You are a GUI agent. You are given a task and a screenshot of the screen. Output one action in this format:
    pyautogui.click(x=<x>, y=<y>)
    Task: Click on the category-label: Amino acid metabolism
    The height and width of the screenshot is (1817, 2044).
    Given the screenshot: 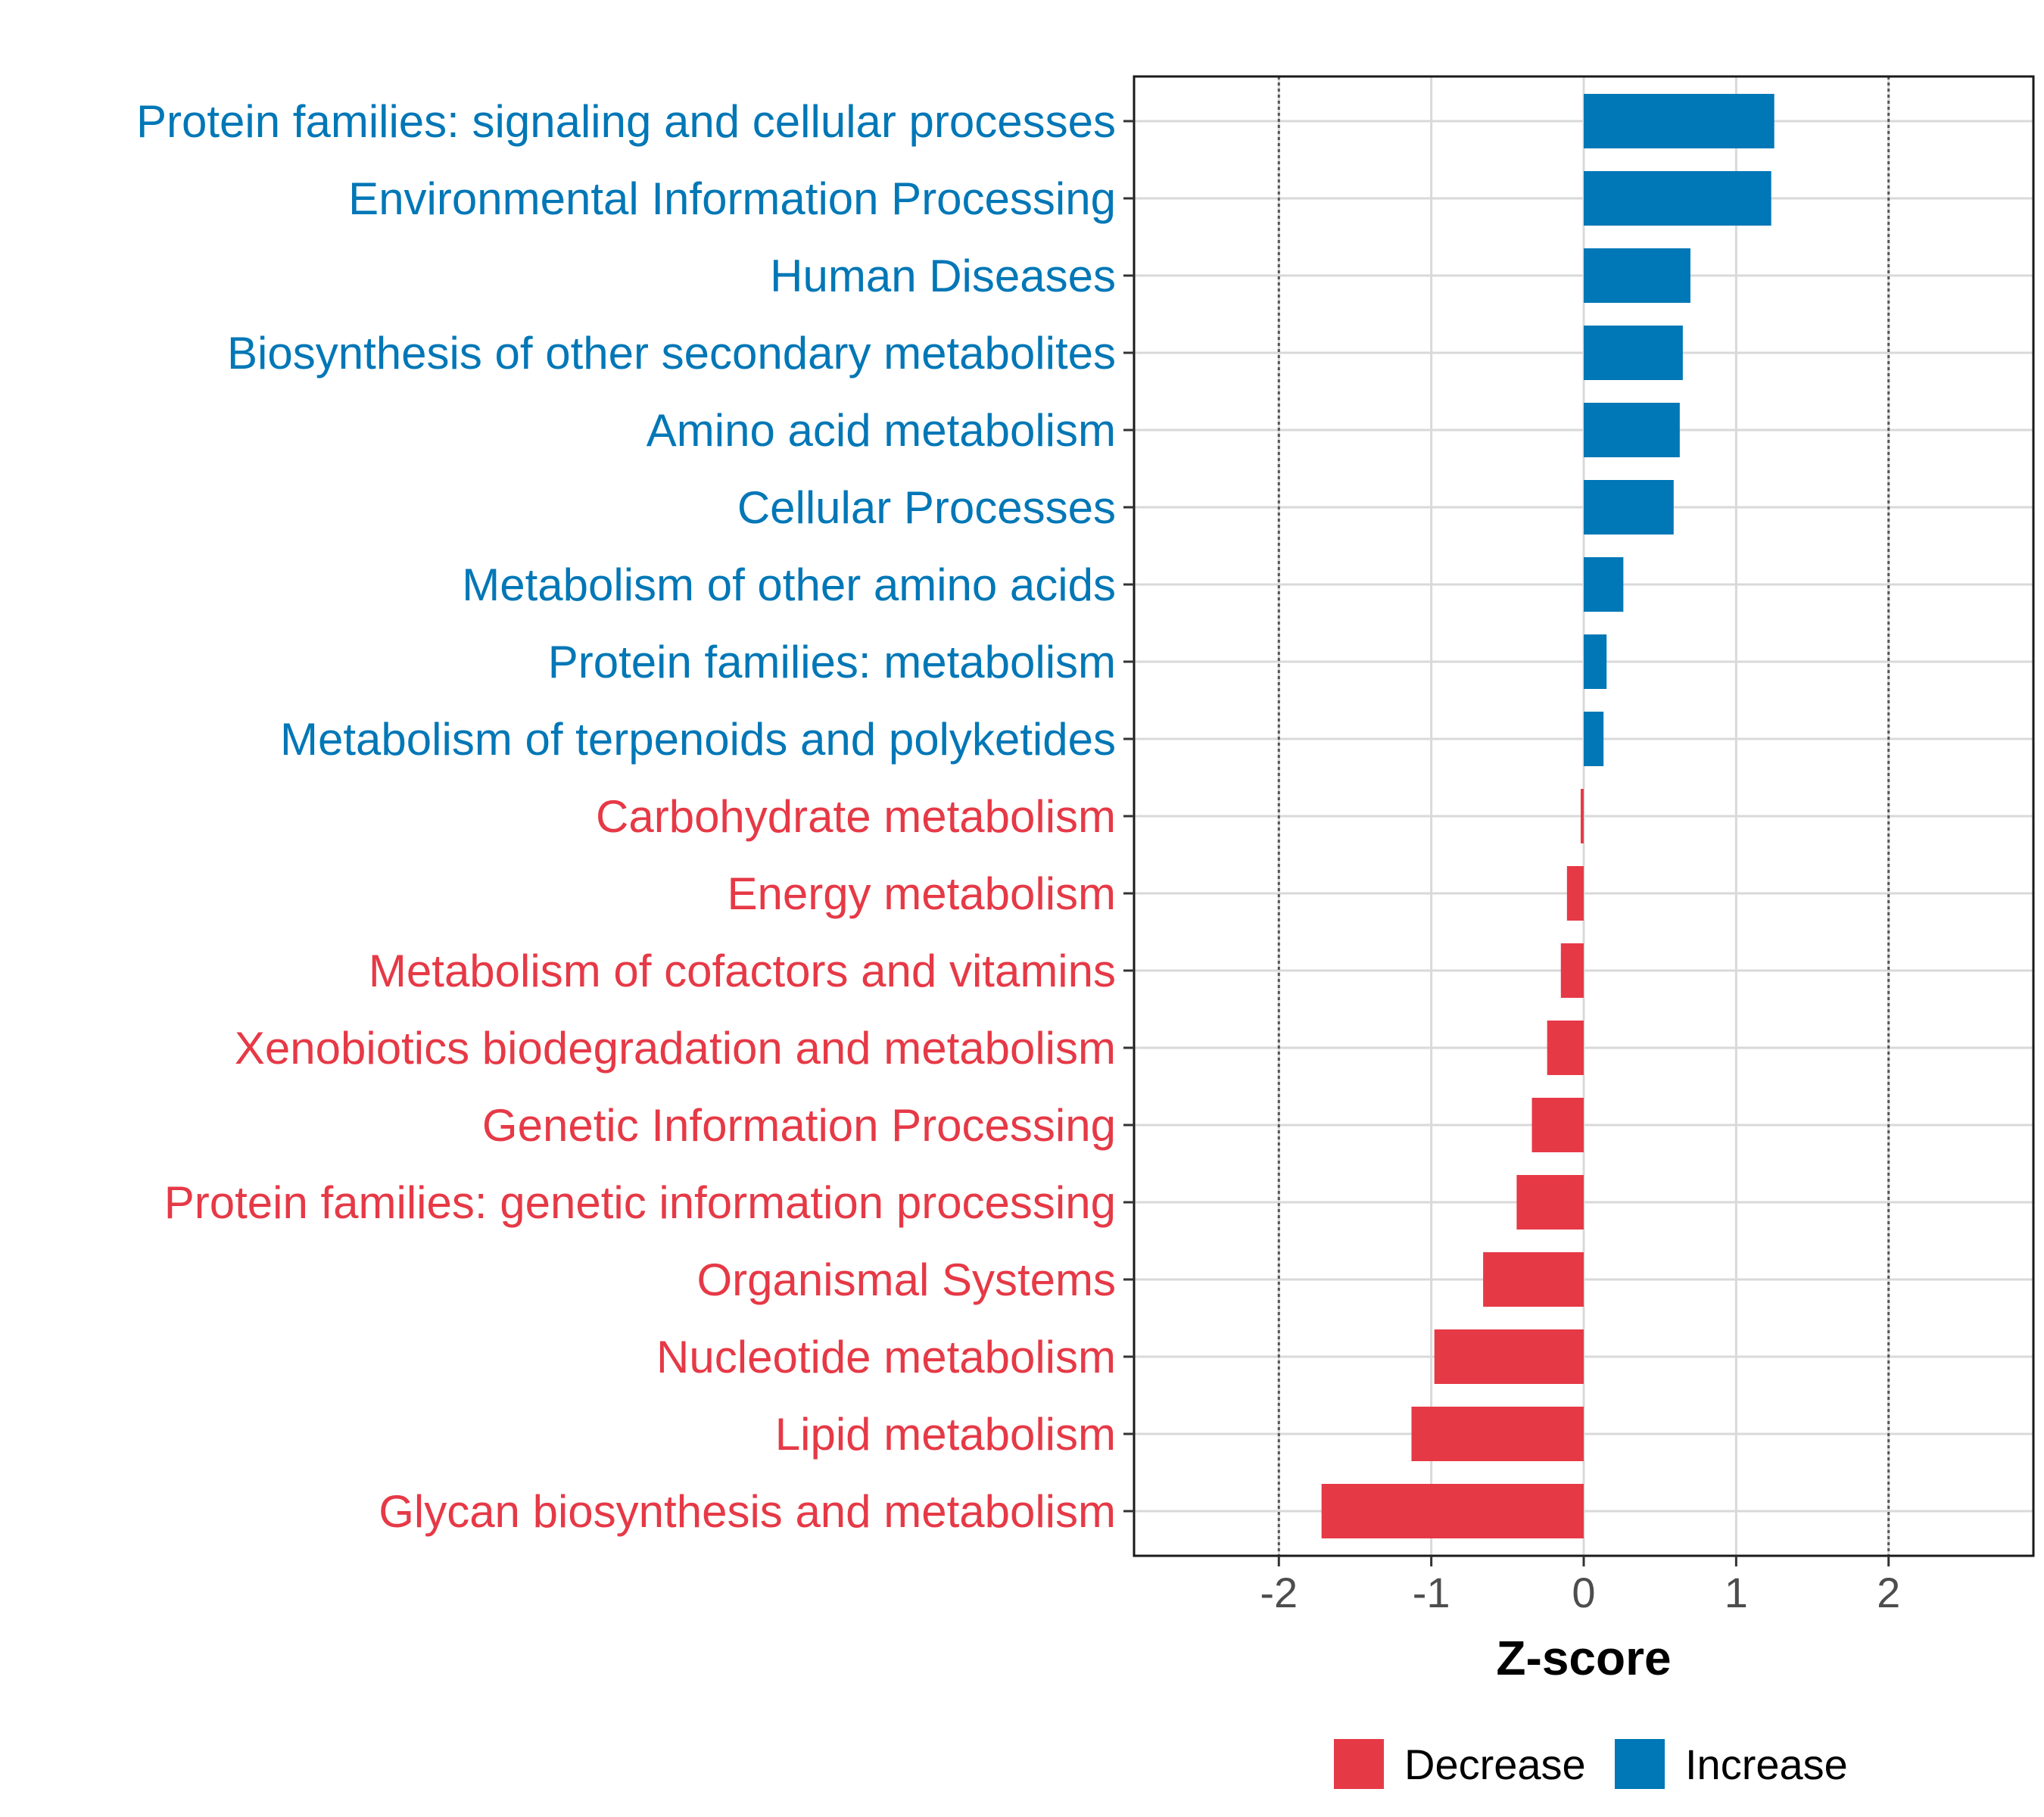 What is the action you would take?
    pyautogui.click(x=881, y=430)
    